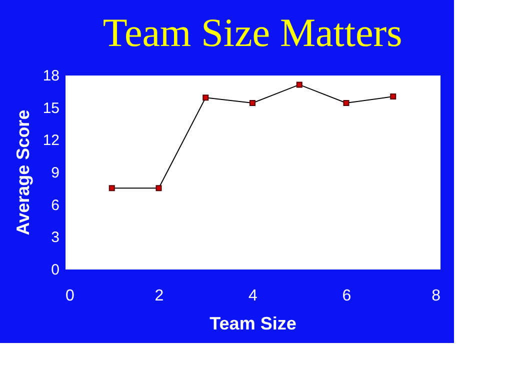 This screenshot has height=387, width=516. What do you see at coordinates (55, 173) in the screenshot?
I see `y-tick-label: 9` at bounding box center [55, 173].